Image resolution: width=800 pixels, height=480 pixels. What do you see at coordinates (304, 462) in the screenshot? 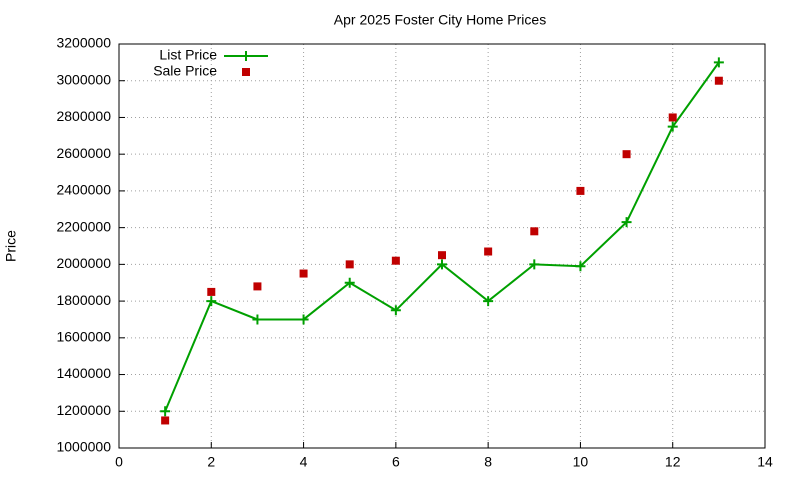
I see `x-tick-label: 4` at bounding box center [304, 462].